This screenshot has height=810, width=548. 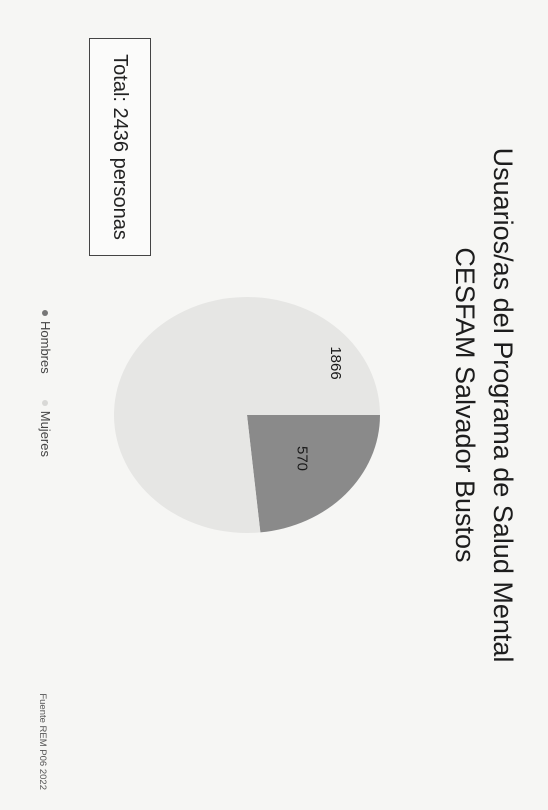 What do you see at coordinates (313, 474) in the screenshot?
I see `pie-slice-hombres` at bounding box center [313, 474].